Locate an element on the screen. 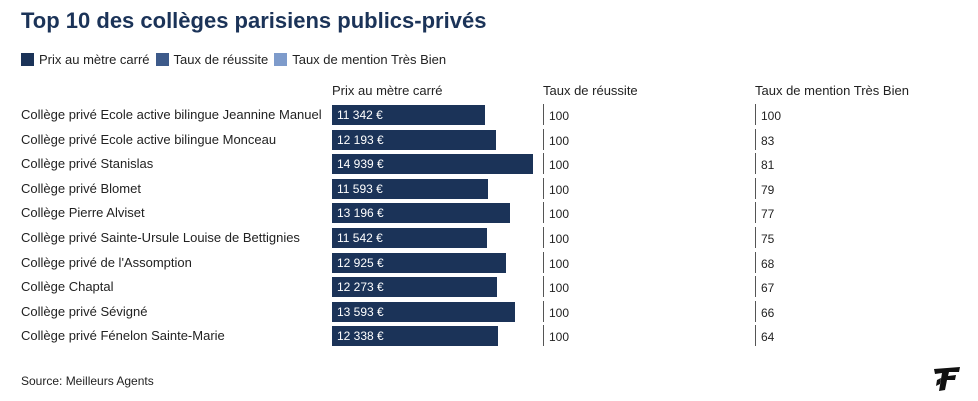 The image size is (978, 401). honors-rate-value: 100 is located at coordinates (771, 116).